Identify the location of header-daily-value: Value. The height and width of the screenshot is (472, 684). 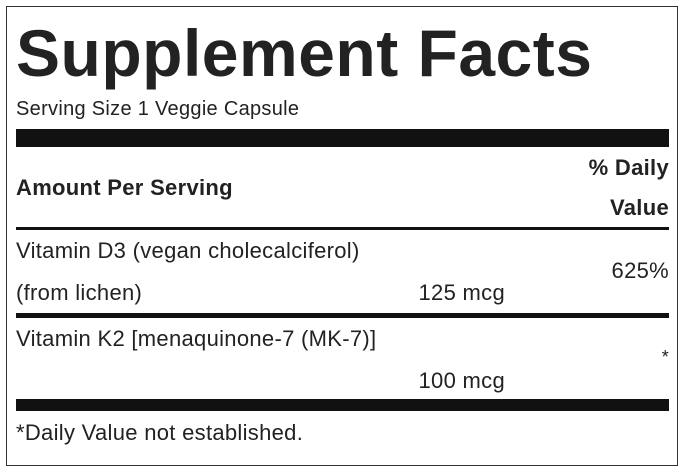
(639, 207).